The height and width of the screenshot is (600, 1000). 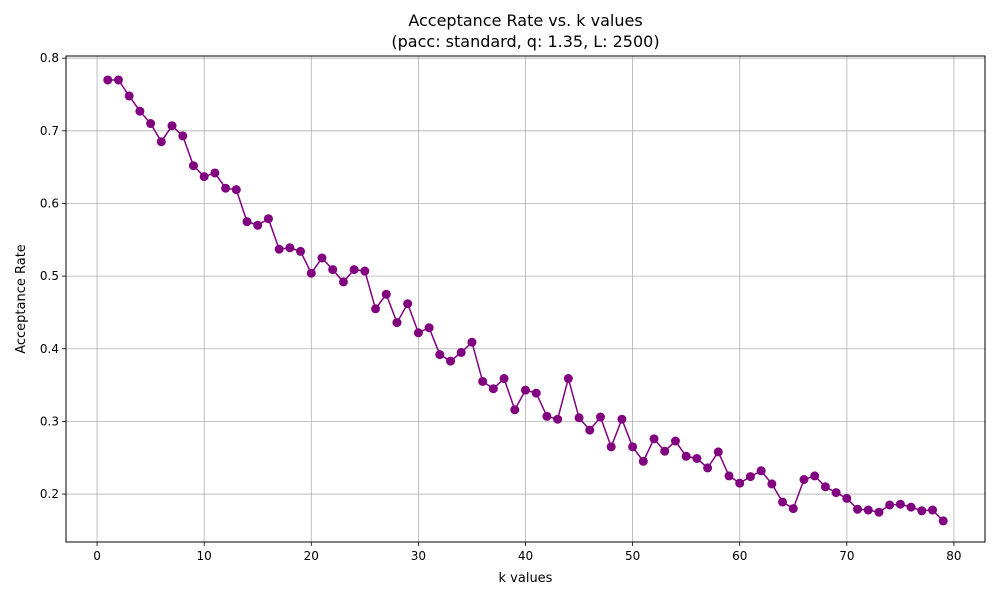 What do you see at coordinates (311, 556) in the screenshot?
I see `x-tick-label: 20` at bounding box center [311, 556].